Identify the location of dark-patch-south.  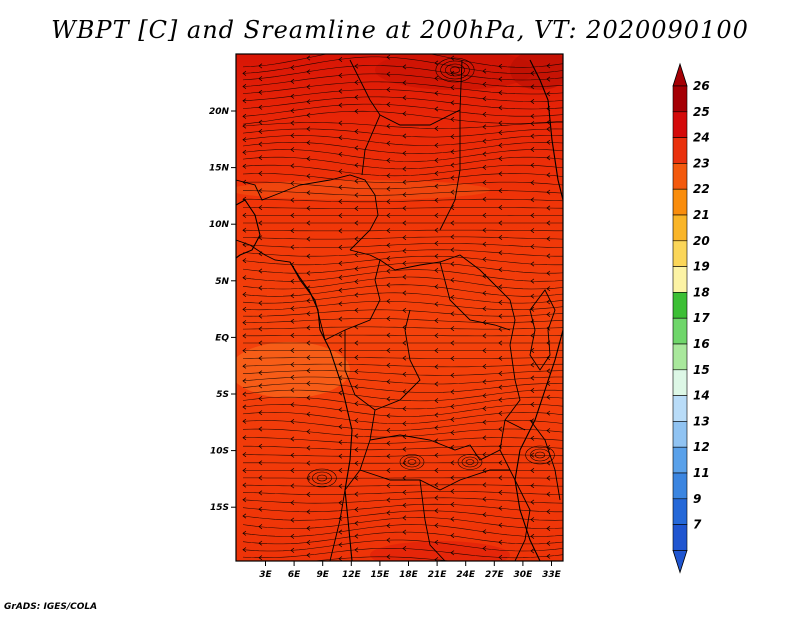
(440, 551).